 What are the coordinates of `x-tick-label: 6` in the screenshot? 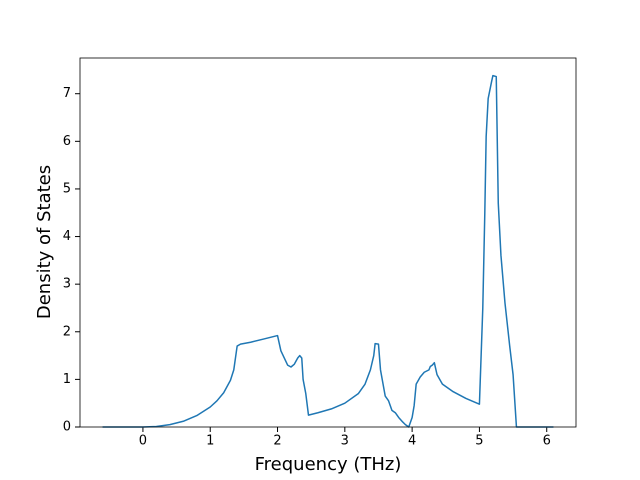 It's located at (547, 441).